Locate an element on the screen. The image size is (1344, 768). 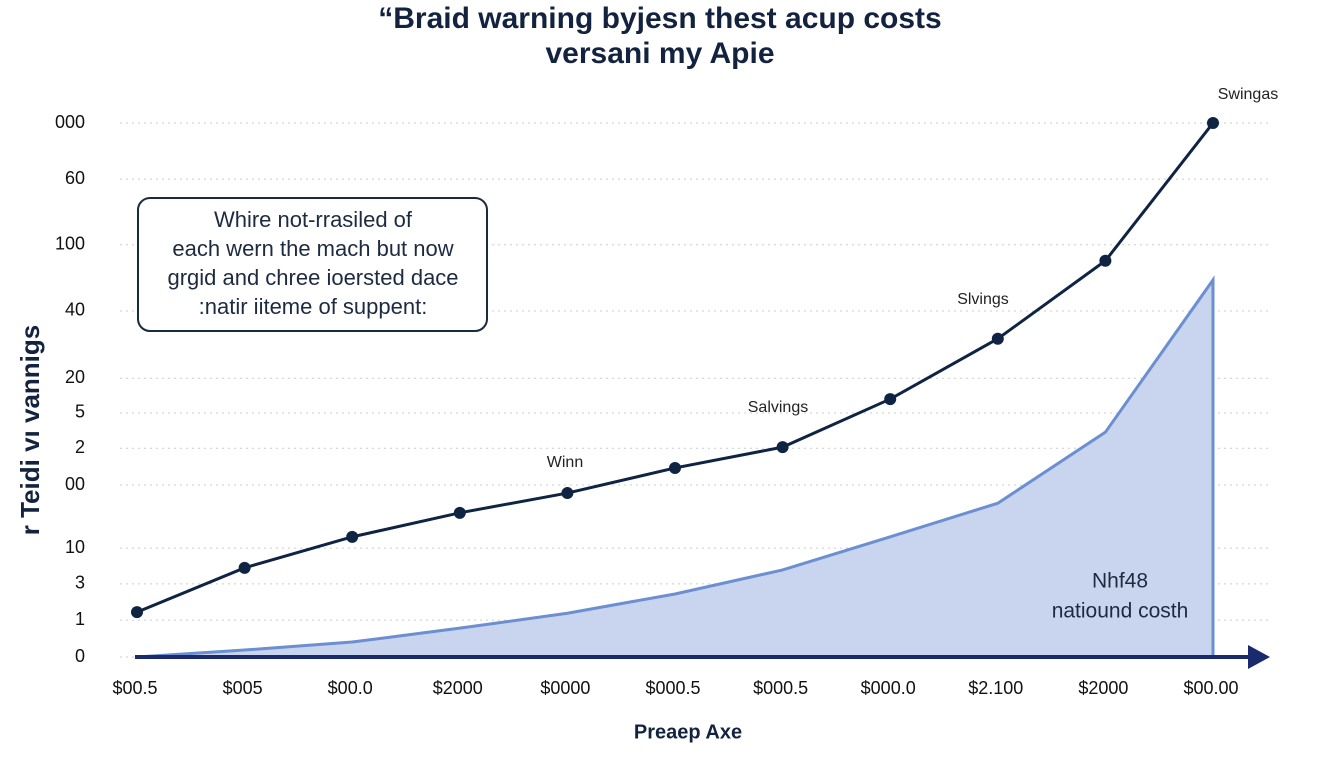
y-tick-label: 00 is located at coordinates (75, 484).